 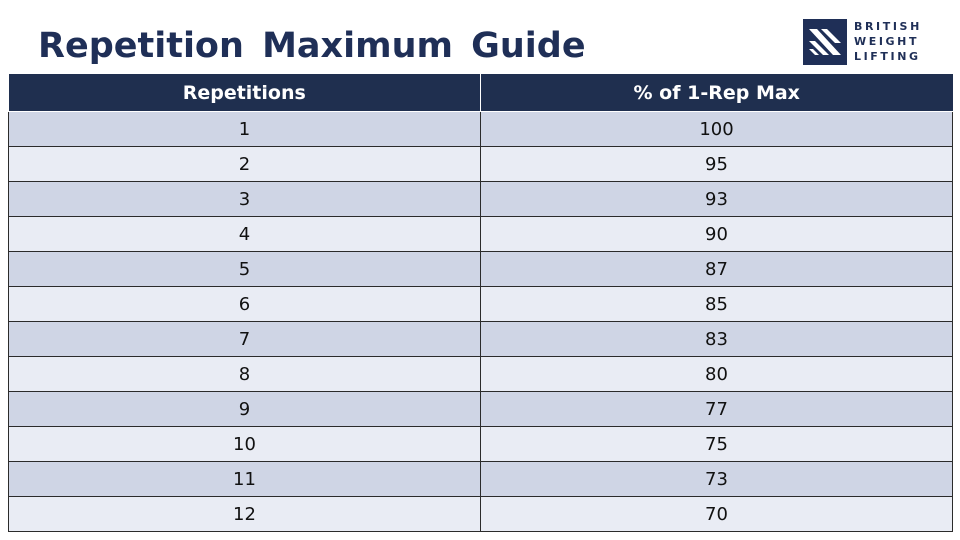 I want to click on table-row: 8 80, so click(x=480, y=374).